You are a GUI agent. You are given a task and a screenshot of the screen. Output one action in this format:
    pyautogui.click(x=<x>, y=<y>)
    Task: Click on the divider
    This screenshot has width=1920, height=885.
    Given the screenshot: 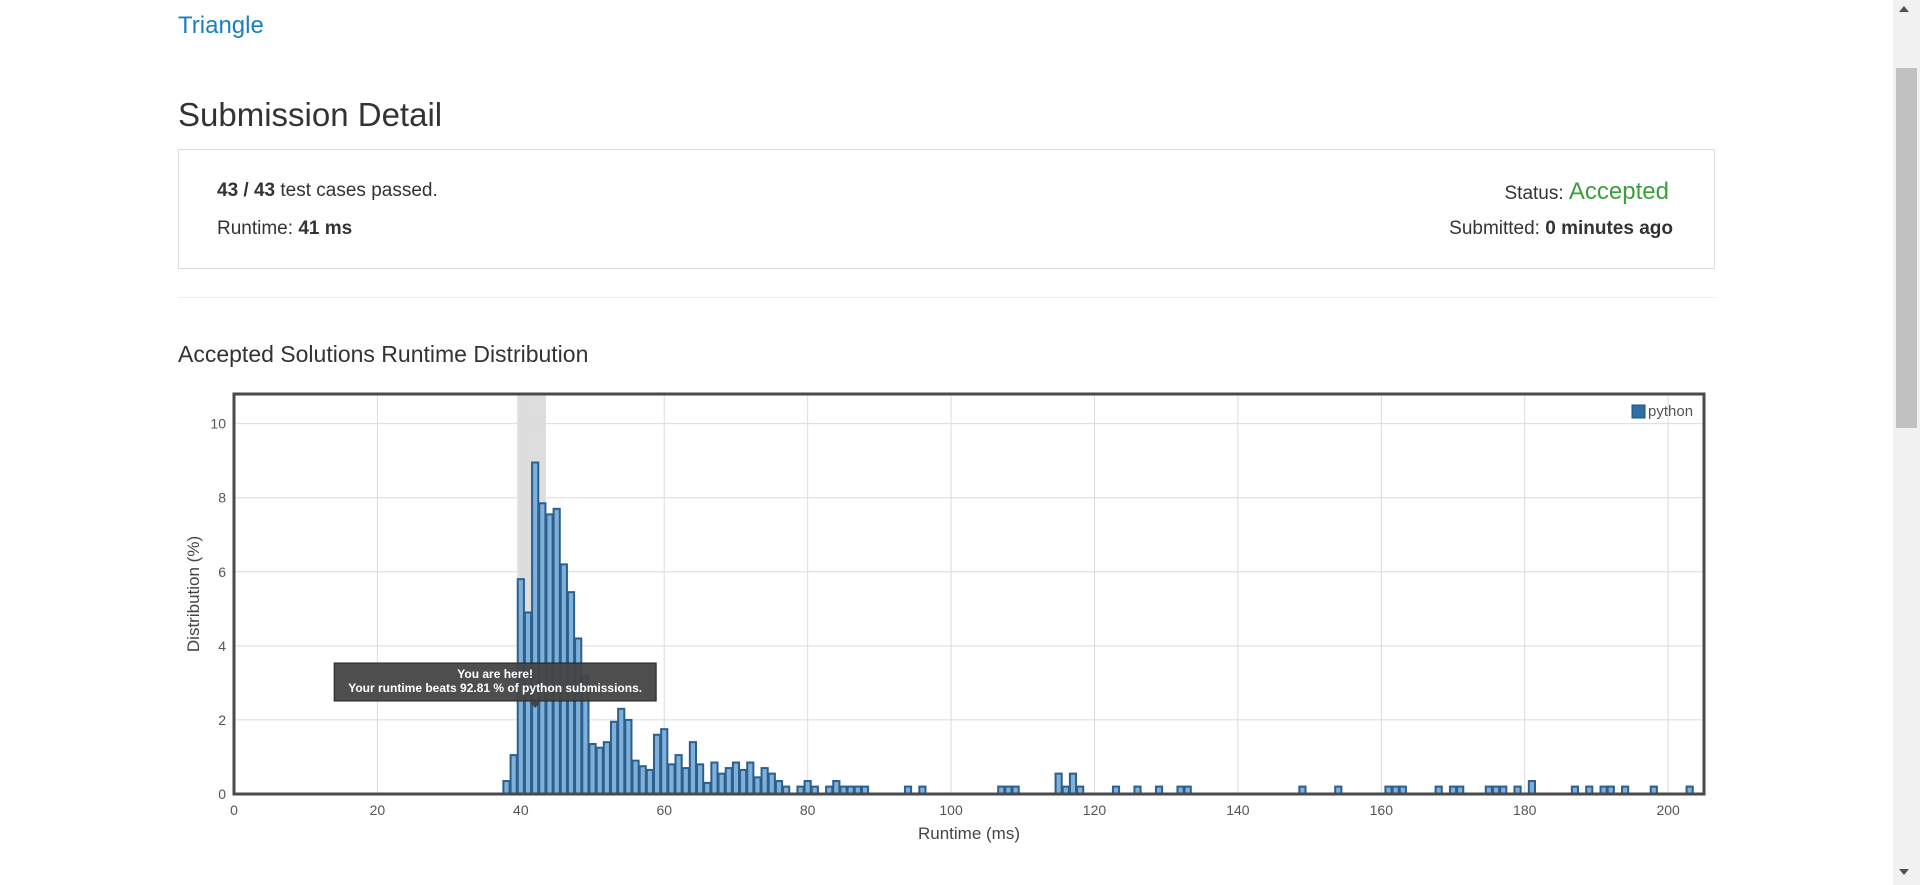 What is the action you would take?
    pyautogui.click(x=946, y=297)
    